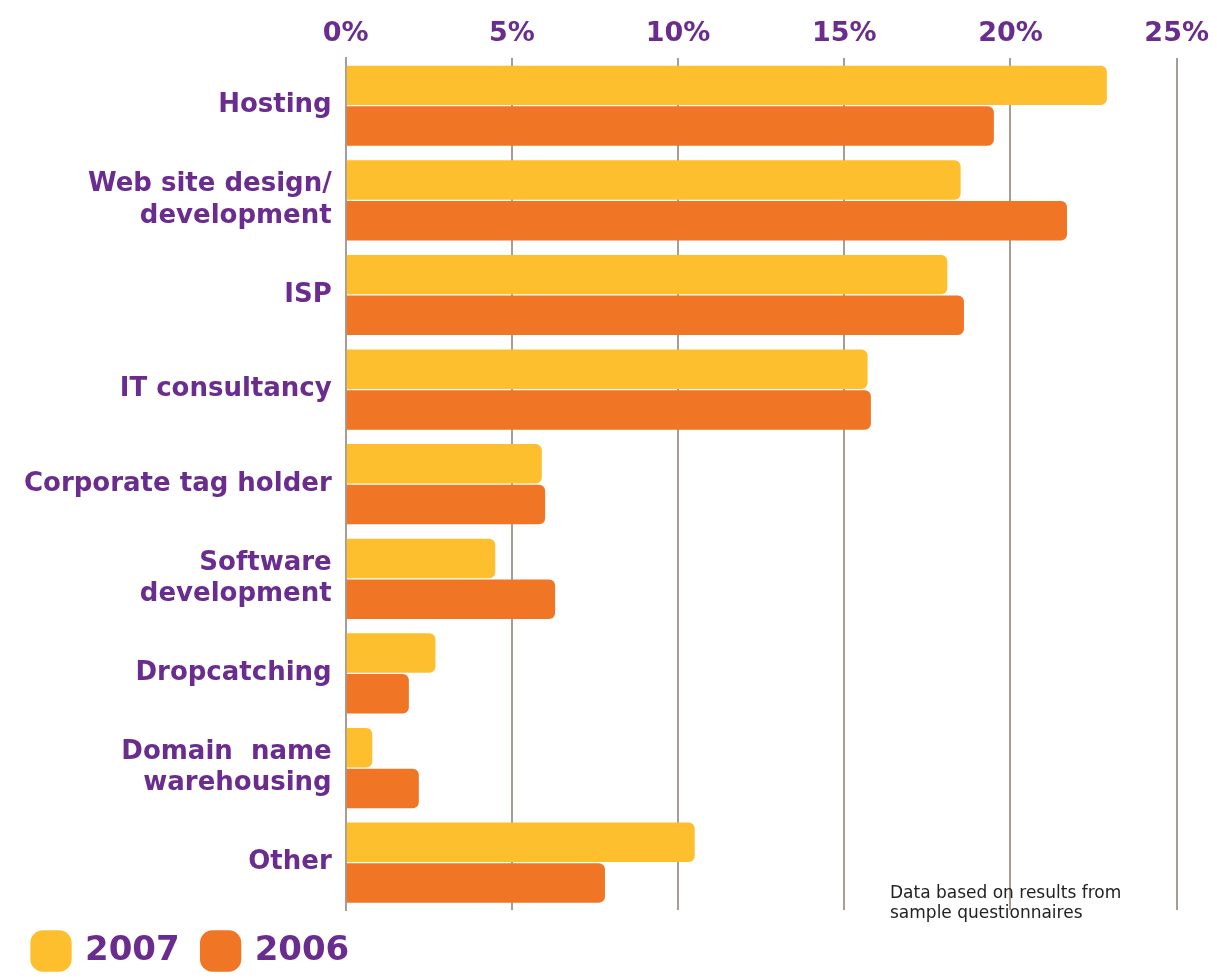 This screenshot has width=1217, height=978. What do you see at coordinates (210, 198) in the screenshot?
I see `y-tick-label: Web site design/ development` at bounding box center [210, 198].